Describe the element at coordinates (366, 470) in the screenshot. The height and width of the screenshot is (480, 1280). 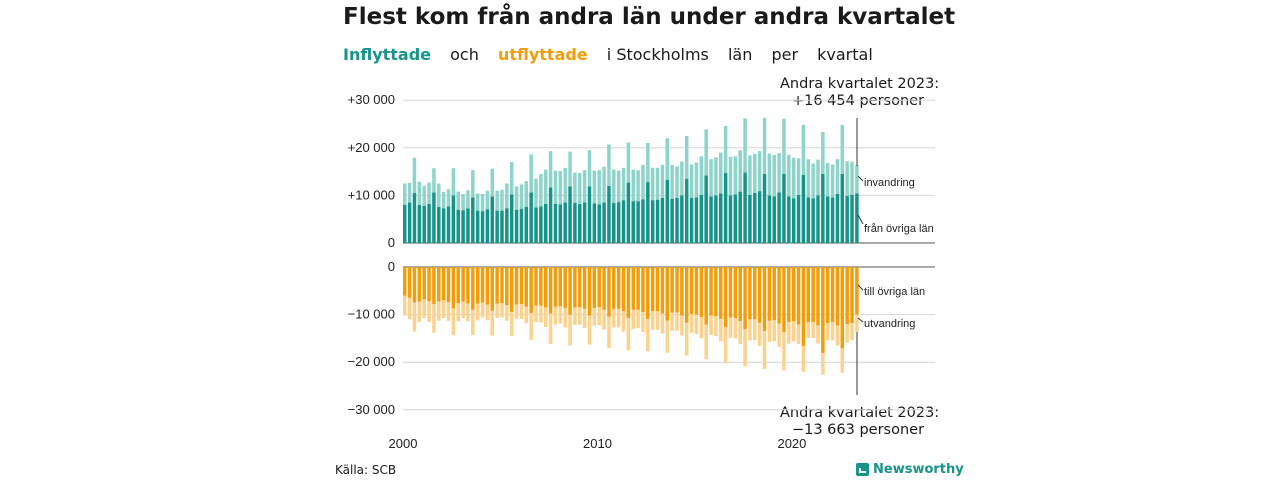
I see `source-note: Källa: SCB` at that location.